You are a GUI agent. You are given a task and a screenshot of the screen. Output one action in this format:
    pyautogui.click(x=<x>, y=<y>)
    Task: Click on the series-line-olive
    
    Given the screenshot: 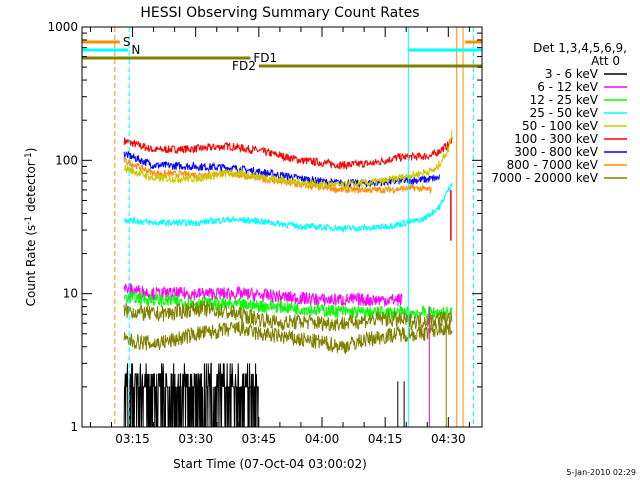 What is the action you would take?
    pyautogui.click(x=288, y=316)
    